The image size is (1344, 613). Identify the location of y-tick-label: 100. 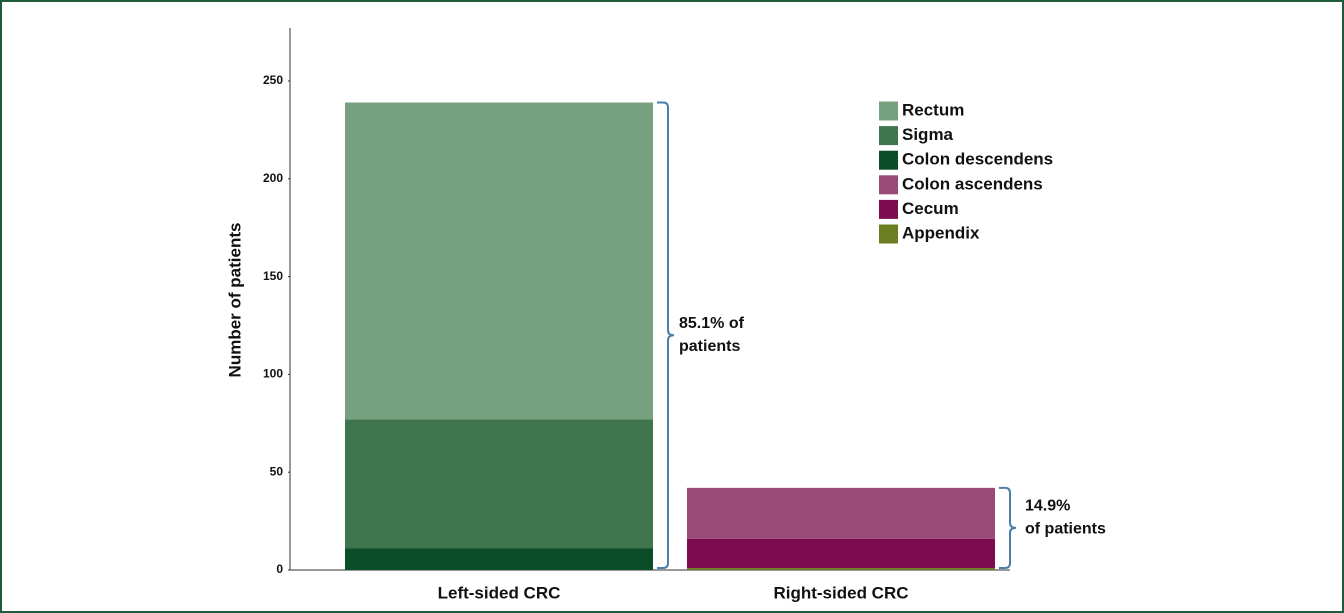
(273, 374).